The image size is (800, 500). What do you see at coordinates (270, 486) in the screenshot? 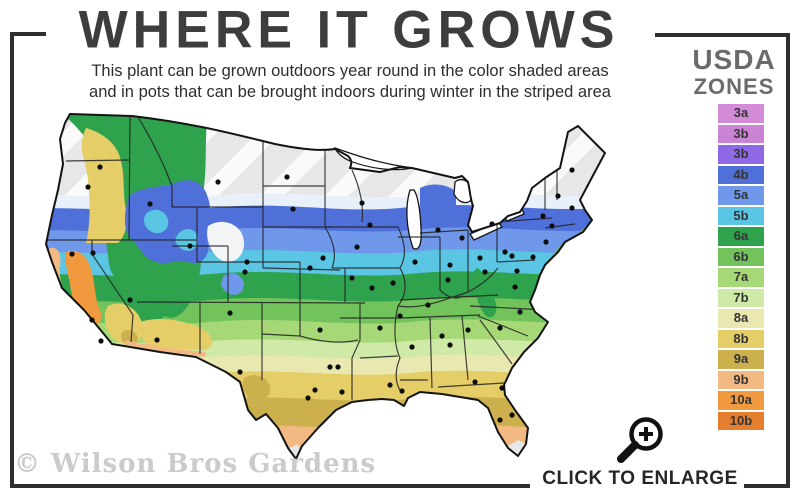
I see `frame-bottom-left` at bounding box center [270, 486].